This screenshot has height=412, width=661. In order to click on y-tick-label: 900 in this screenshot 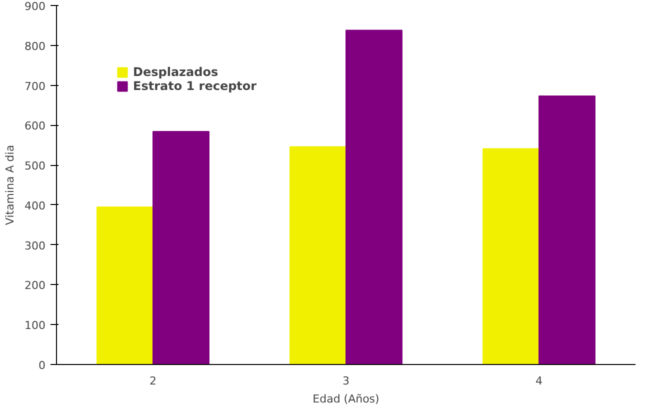, I will do `click(35, 6)`.